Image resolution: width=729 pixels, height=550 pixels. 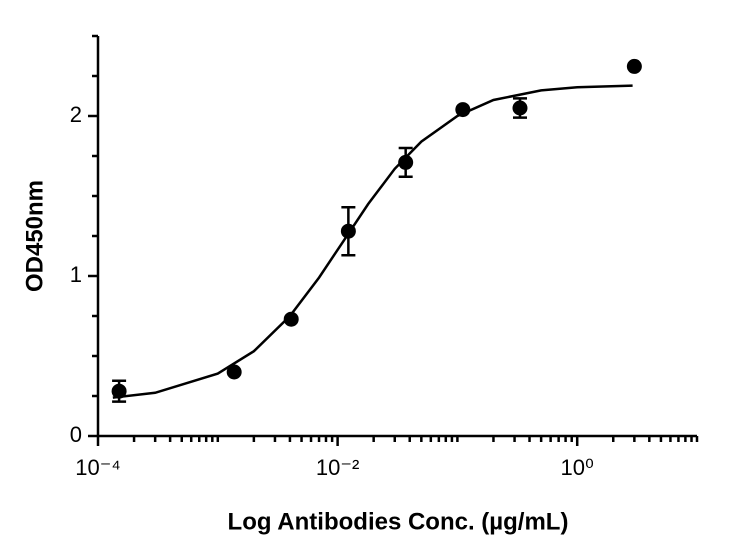 I want to click on y-tick-label: 2, so click(x=76, y=114).